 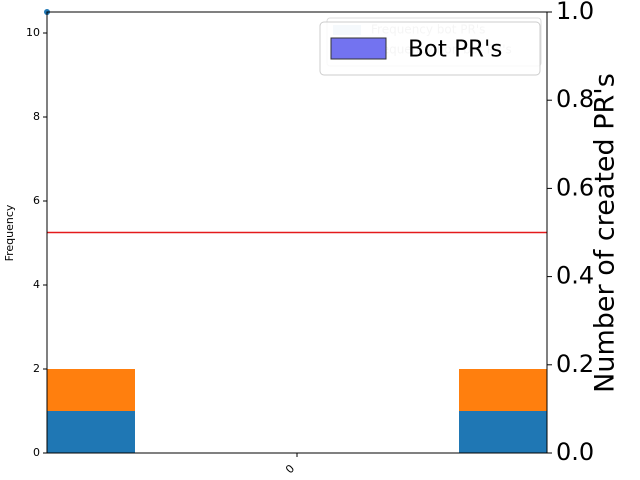 I want to click on legend-swatch, so click(x=358, y=48).